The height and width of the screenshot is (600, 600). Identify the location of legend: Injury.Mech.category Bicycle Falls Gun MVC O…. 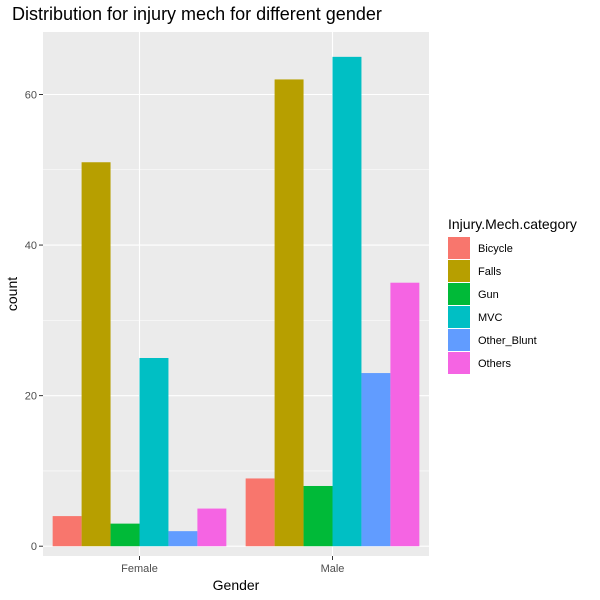
(512, 295).